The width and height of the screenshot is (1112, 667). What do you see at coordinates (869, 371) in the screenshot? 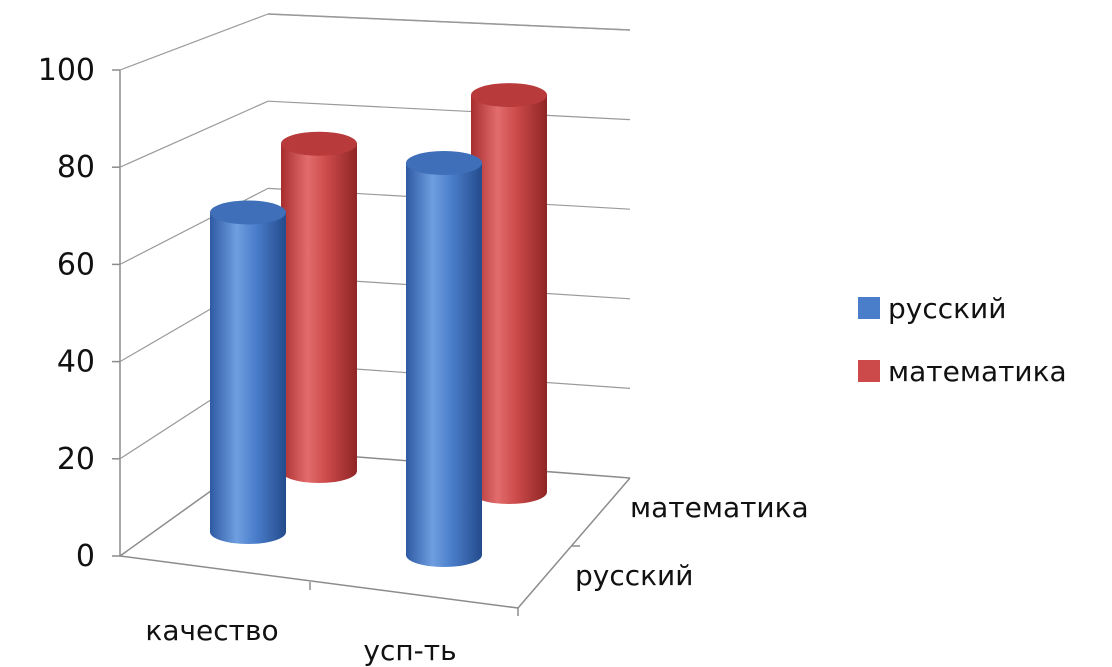
I see `legend-swatch-math` at bounding box center [869, 371].